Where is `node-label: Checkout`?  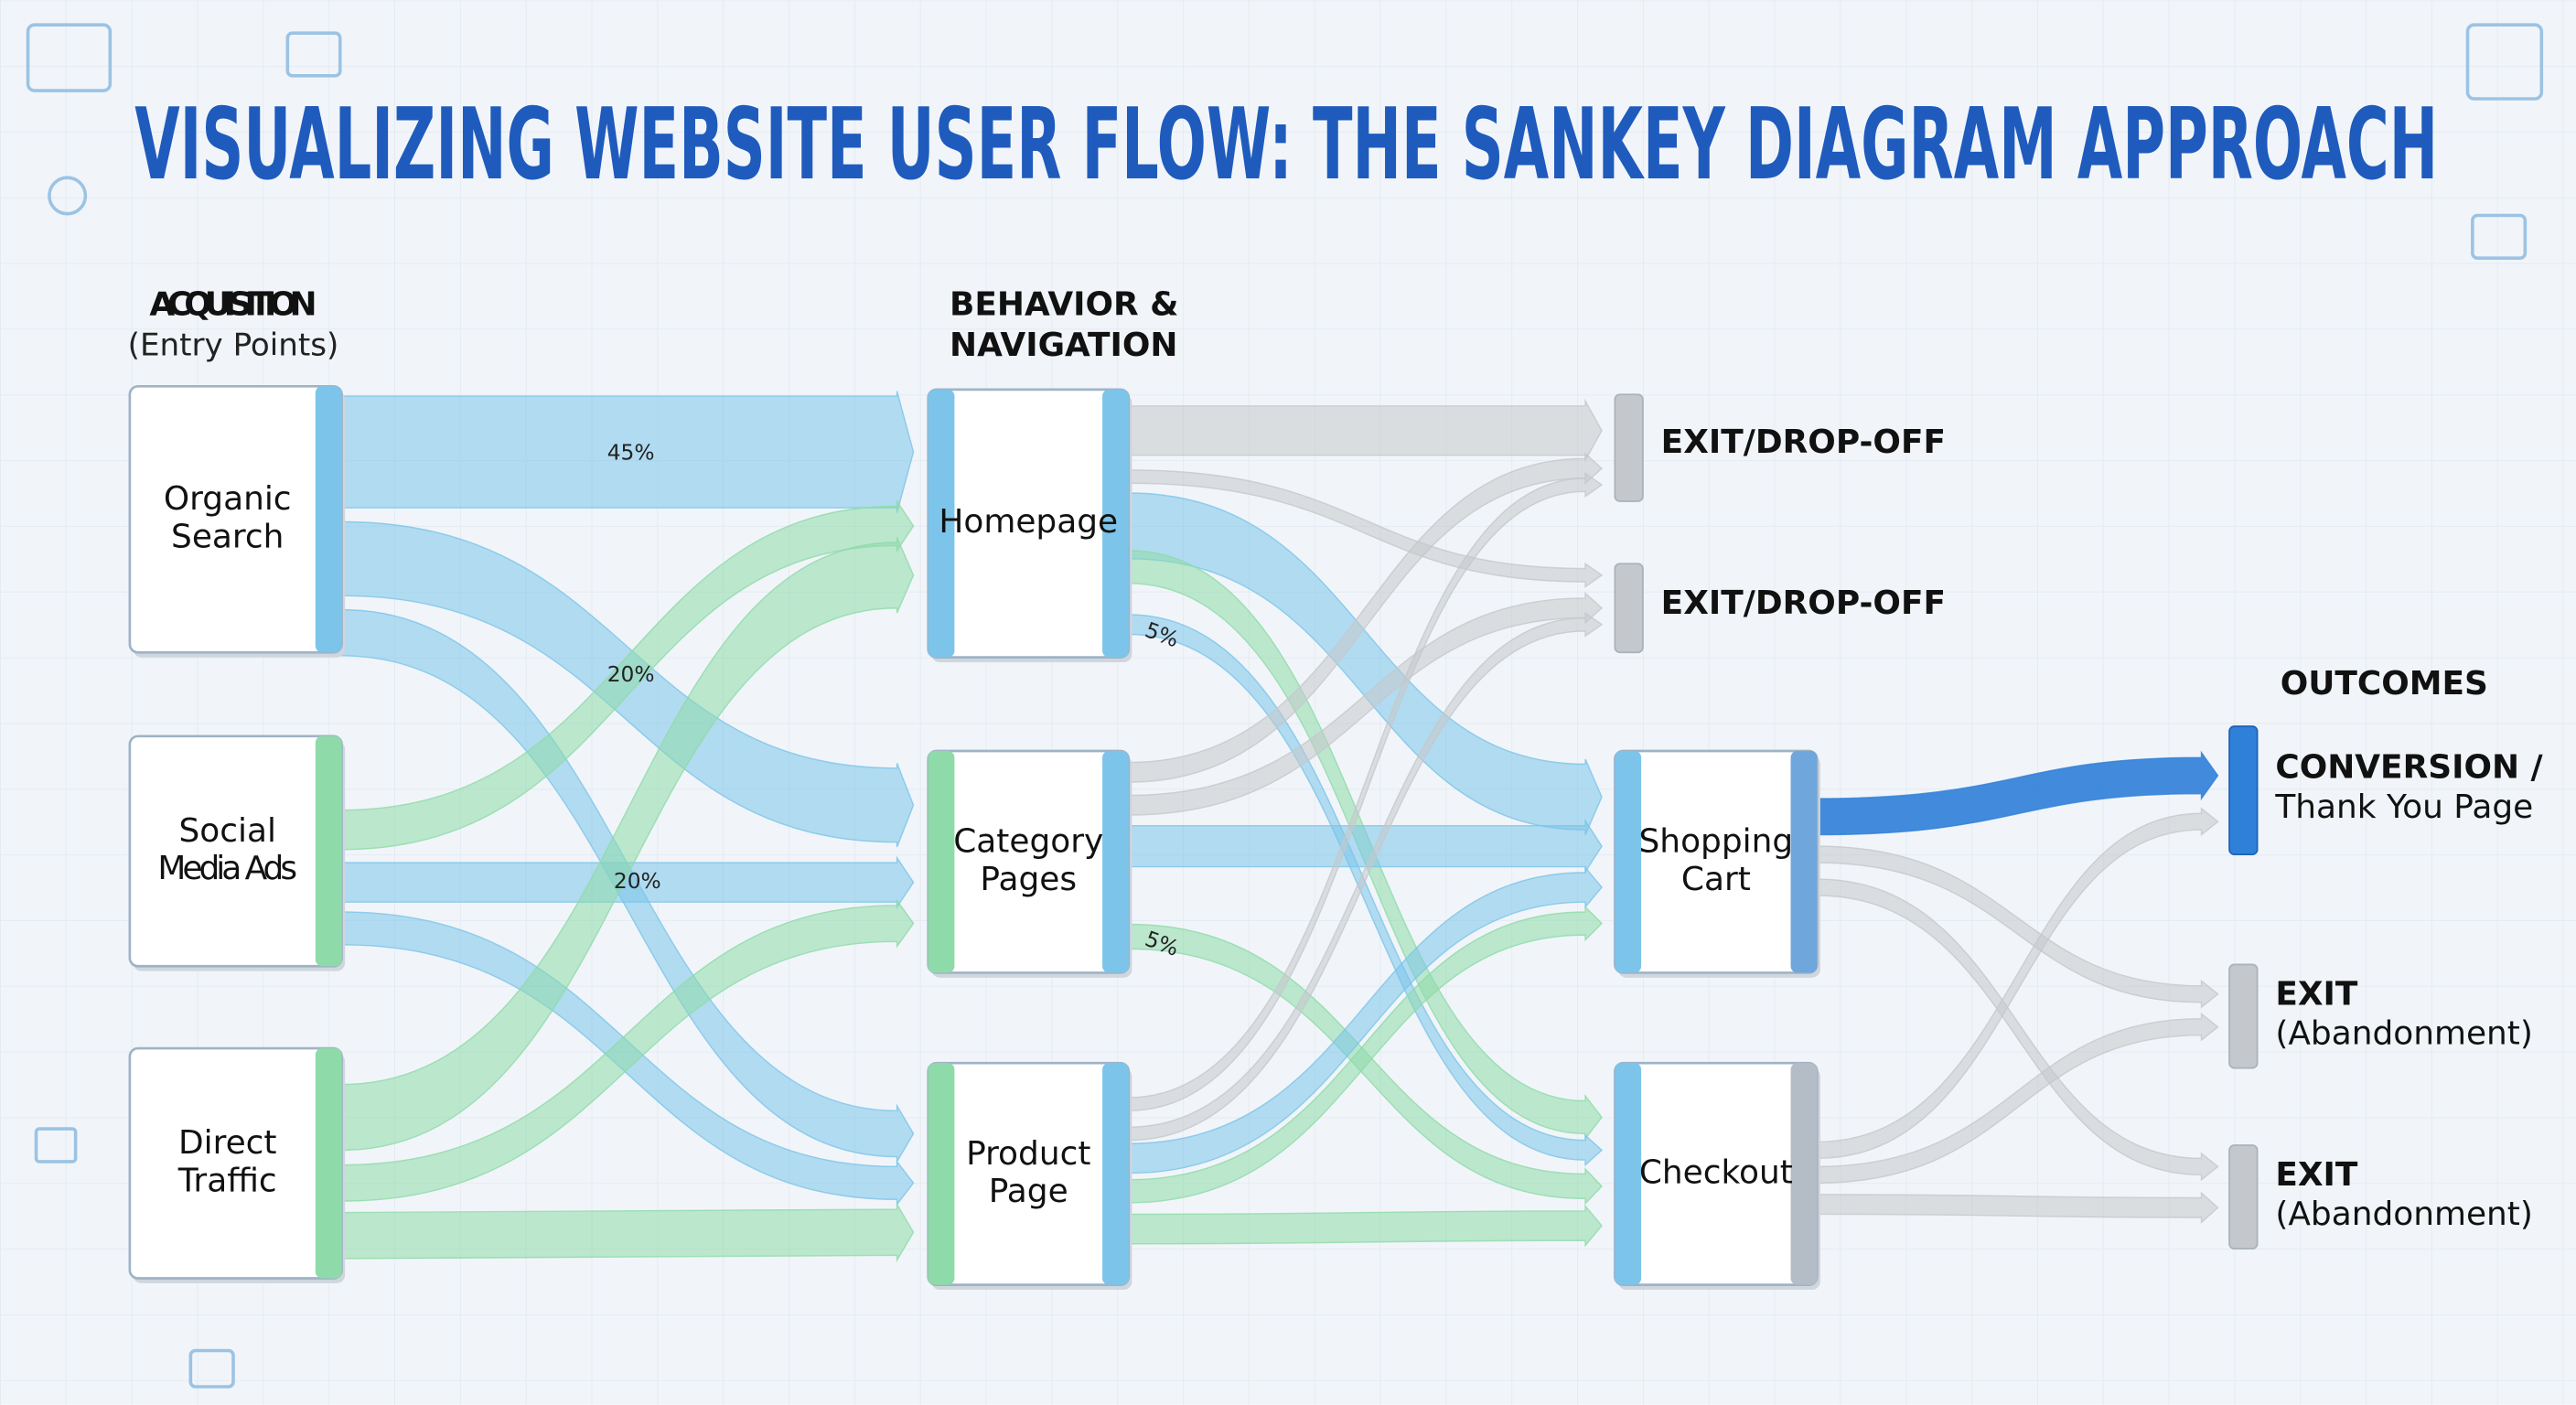
node-label: Checkout is located at coordinates (1716, 1172).